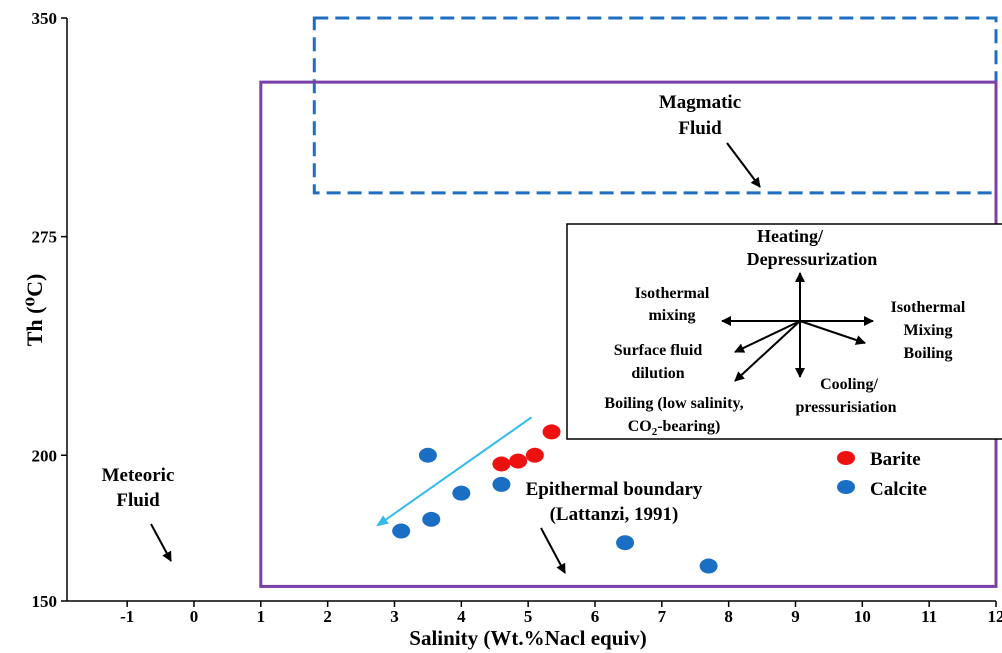 Image resolution: width=1002 pixels, height=653 pixels. I want to click on x-tick-label: 5, so click(528, 616).